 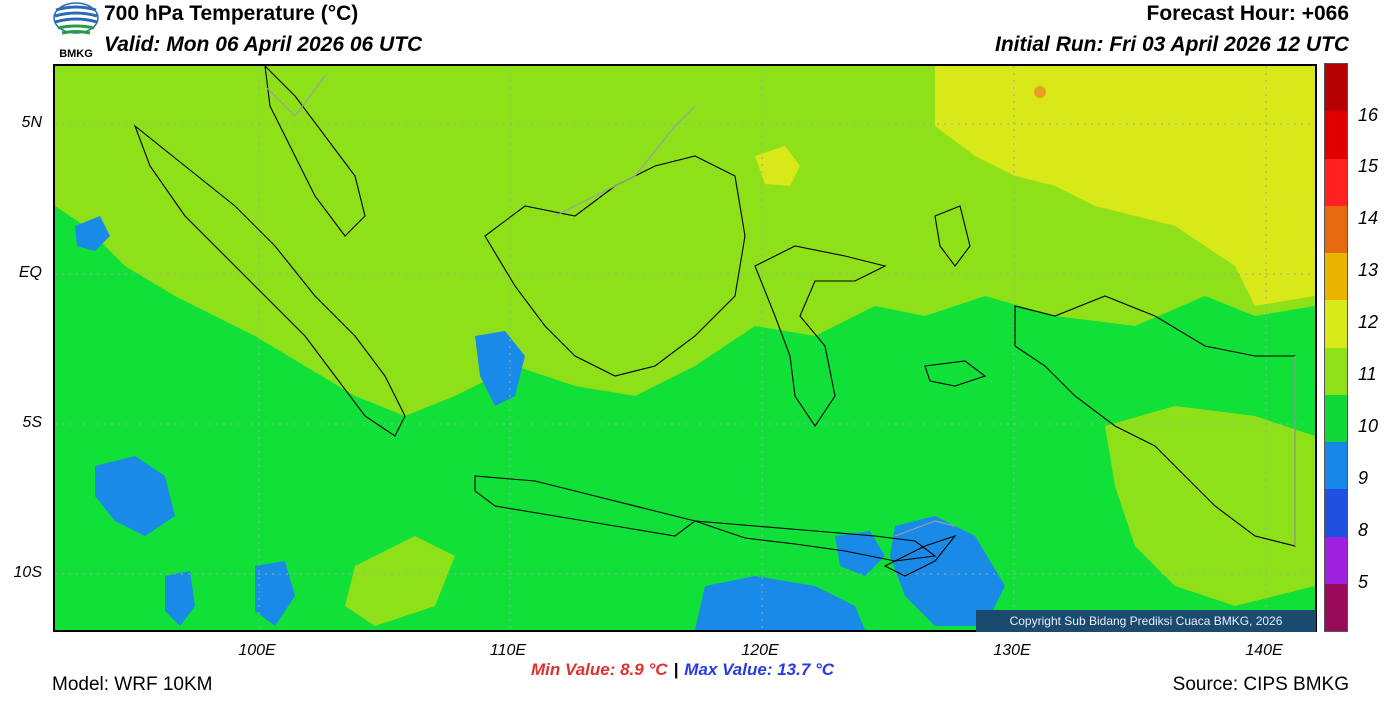 I want to click on borneo-coast, so click(x=615, y=266).